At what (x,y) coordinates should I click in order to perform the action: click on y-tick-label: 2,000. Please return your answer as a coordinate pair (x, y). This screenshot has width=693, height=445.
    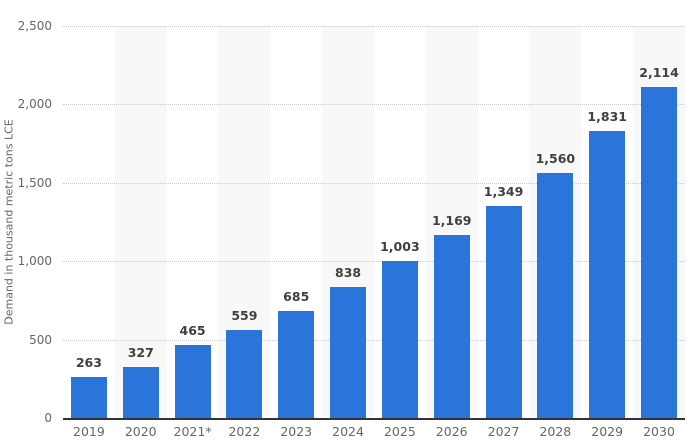
    Looking at the image, I should click on (34, 104).